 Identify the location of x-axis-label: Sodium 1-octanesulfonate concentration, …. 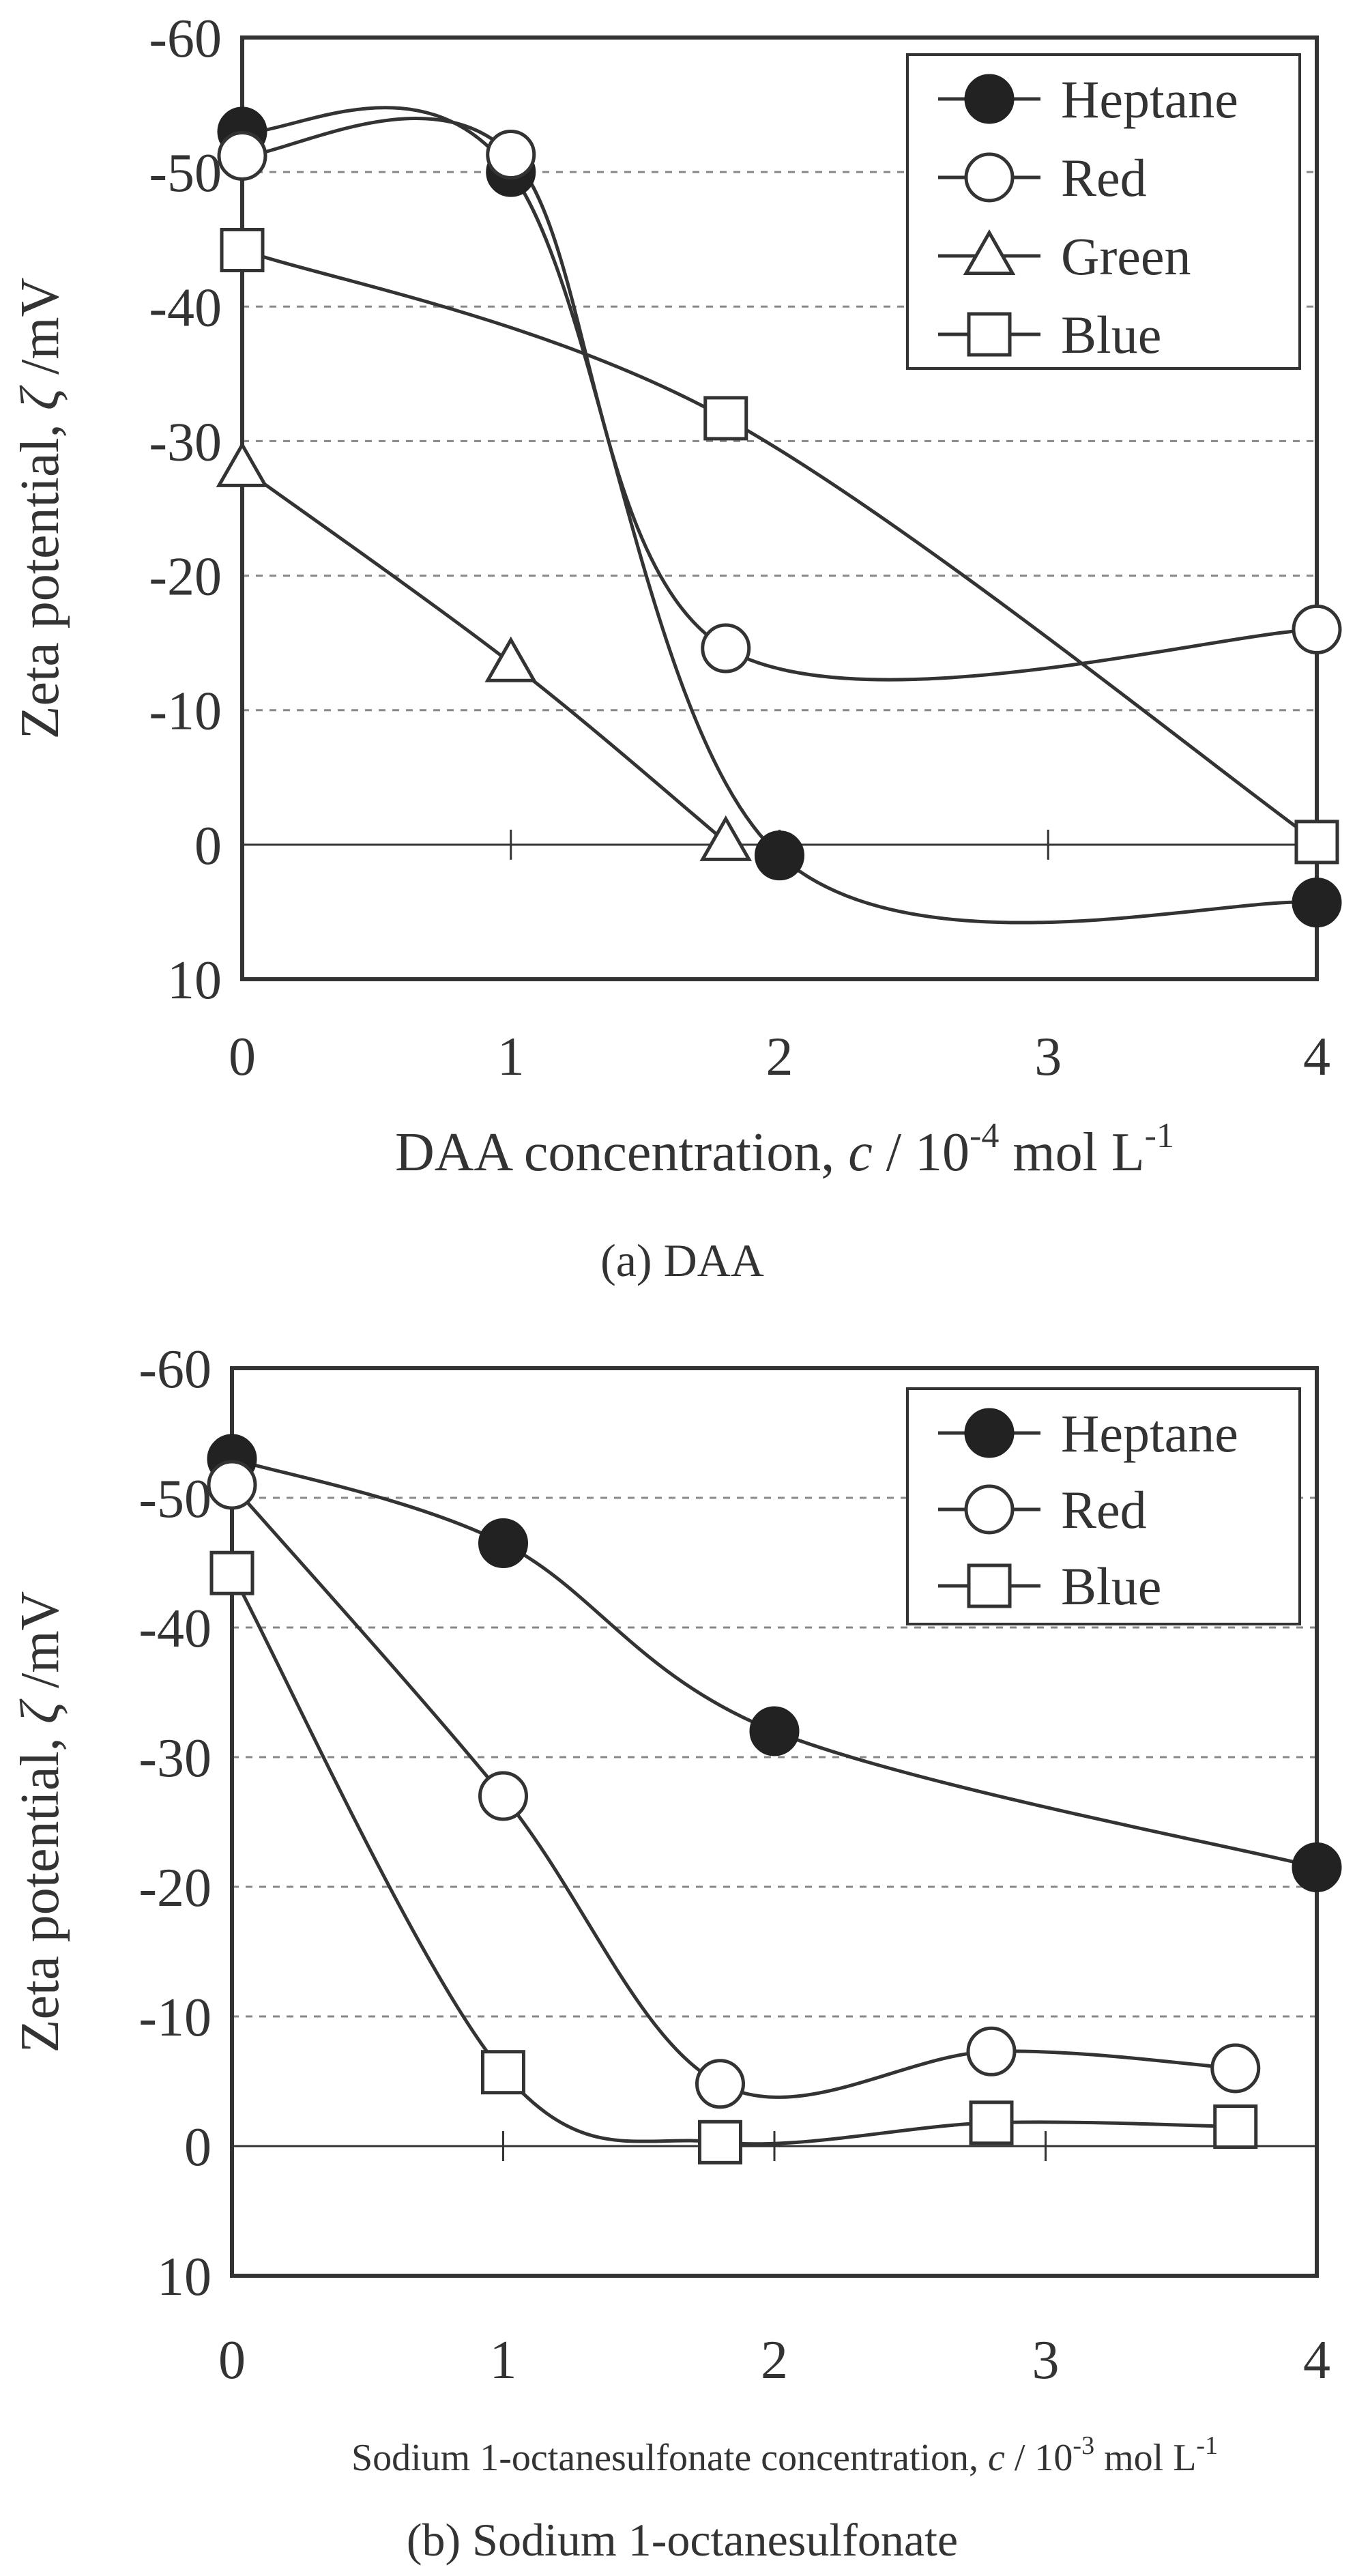
(784, 2455).